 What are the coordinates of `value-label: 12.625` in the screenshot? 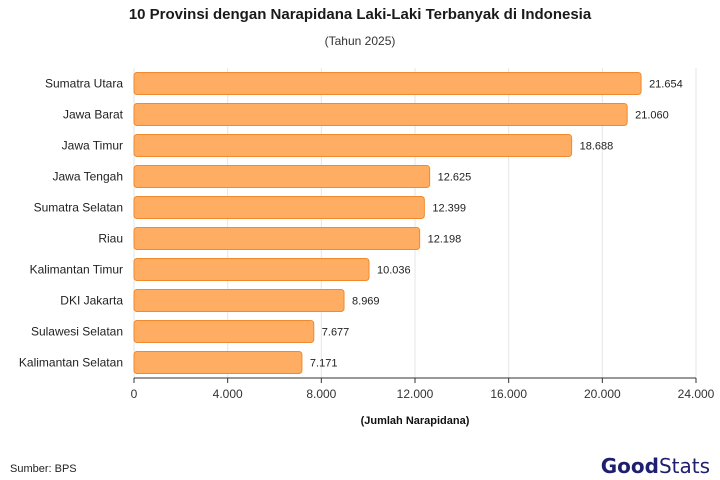 It's located at (455, 178).